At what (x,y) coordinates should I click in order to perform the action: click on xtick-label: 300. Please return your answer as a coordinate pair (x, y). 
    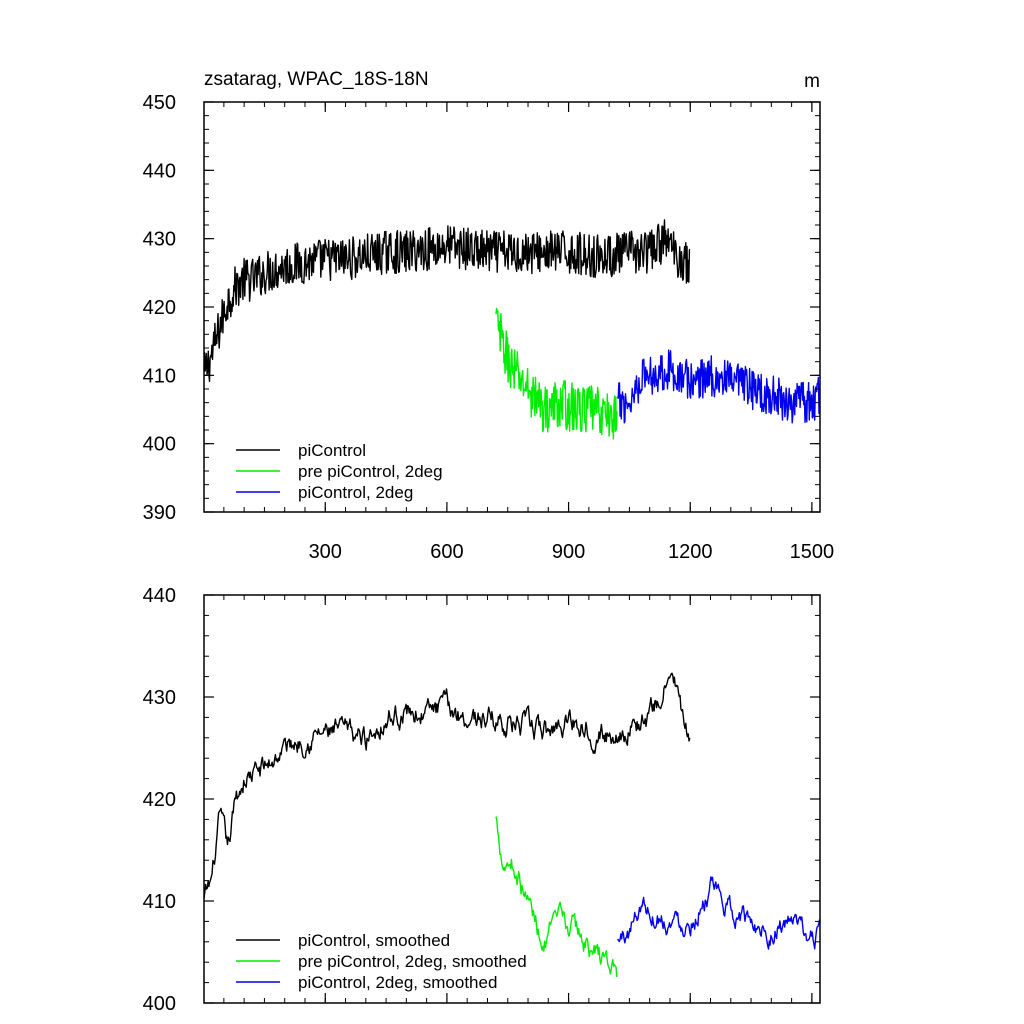
    Looking at the image, I should click on (325, 552).